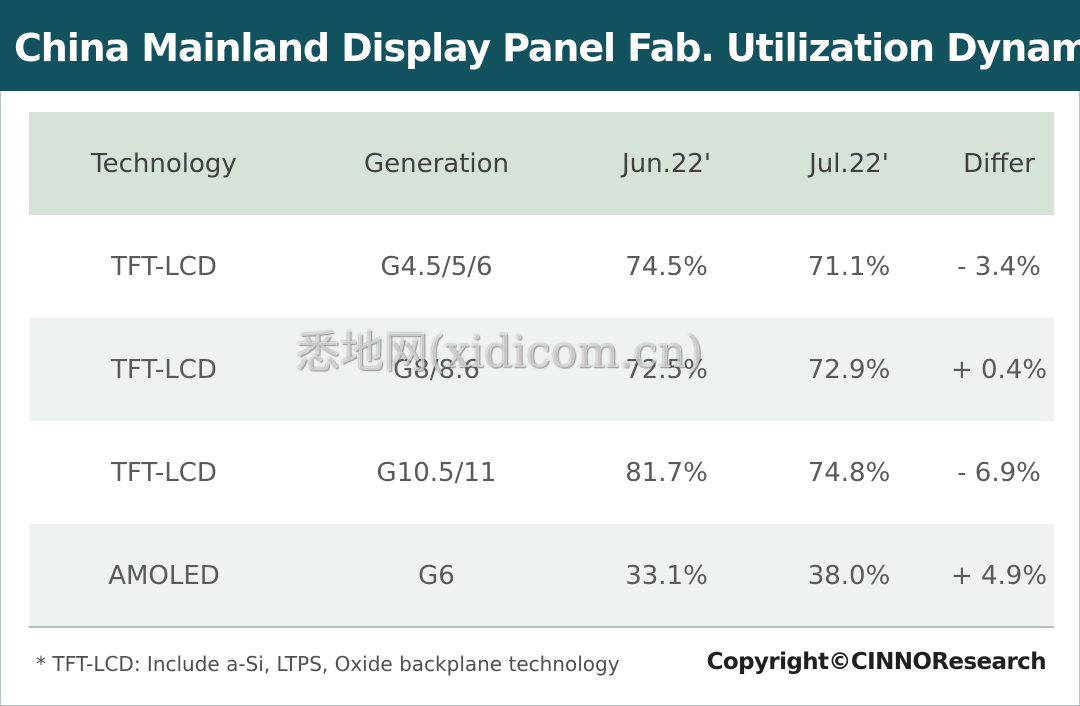  What do you see at coordinates (436, 369) in the screenshot?
I see `cell-generation: G8/8.6` at bounding box center [436, 369].